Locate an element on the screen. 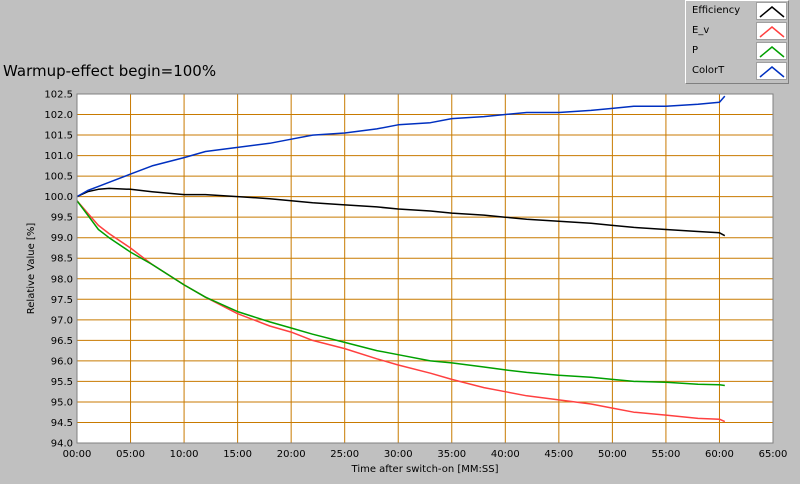 The image size is (800, 484). y-tick-label: 97.5 is located at coordinates (62, 300).